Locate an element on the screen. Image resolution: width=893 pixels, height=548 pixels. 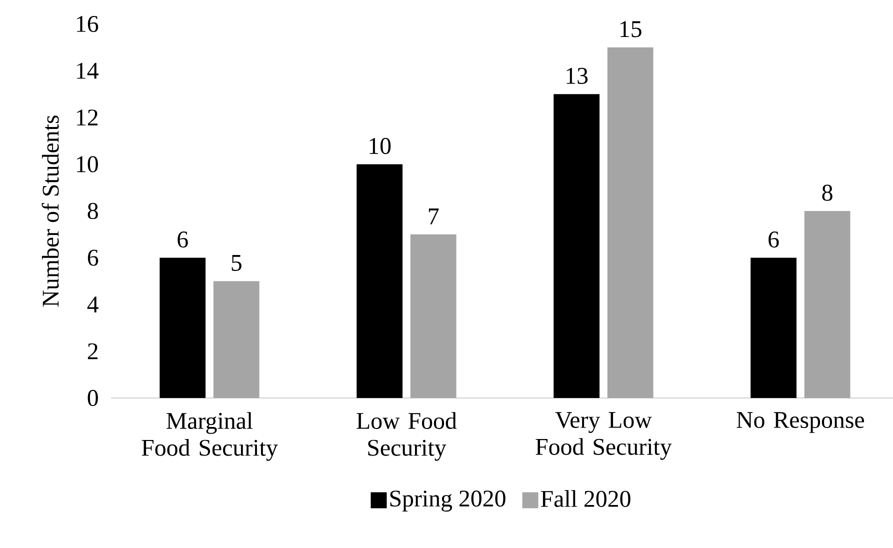
x-tick-label: Low Food Security is located at coordinates (406, 436).